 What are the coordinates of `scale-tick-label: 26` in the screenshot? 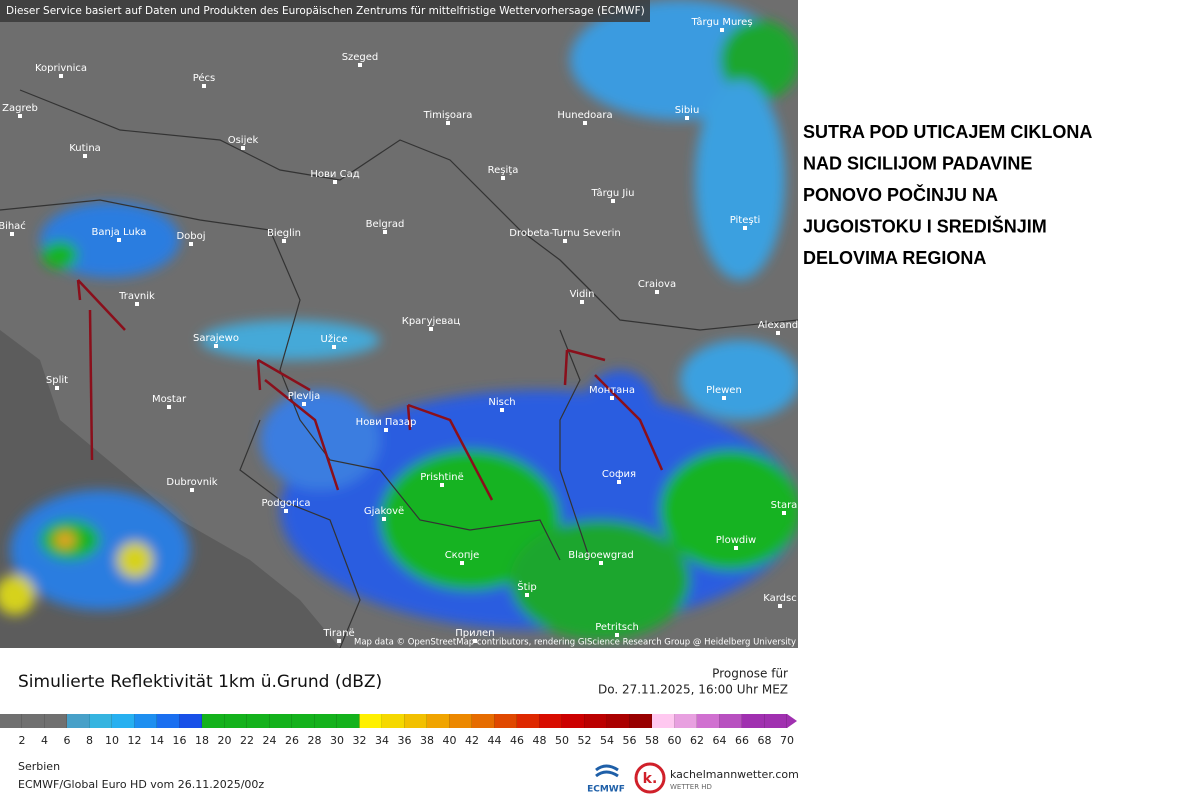 It's located at (292, 740).